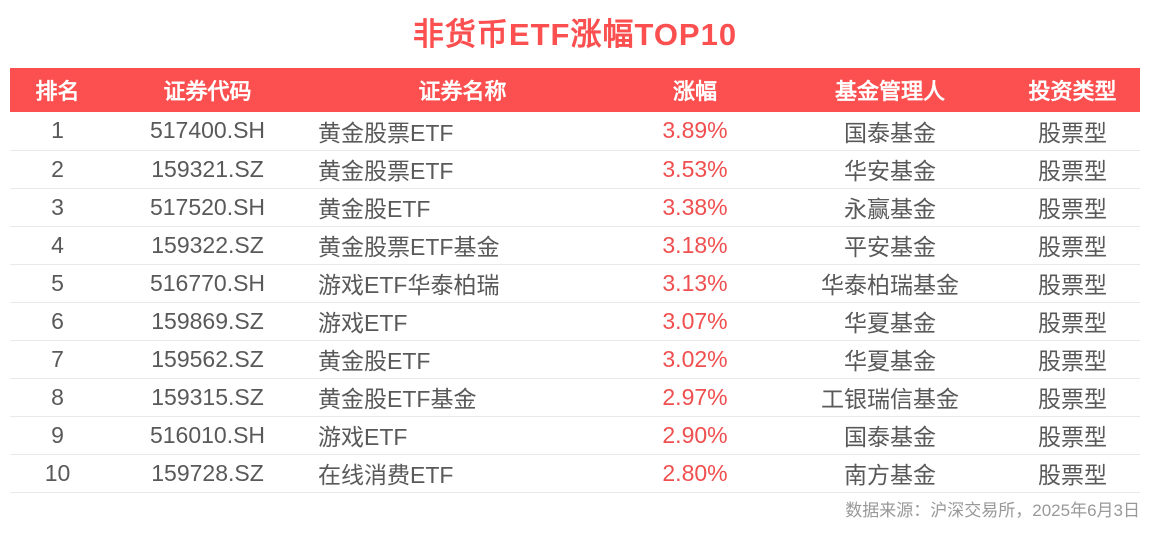 The height and width of the screenshot is (556, 1150). I want to click on data-source-note: 数据来源：沪深交易所，2025年6月3日, so click(992, 510).